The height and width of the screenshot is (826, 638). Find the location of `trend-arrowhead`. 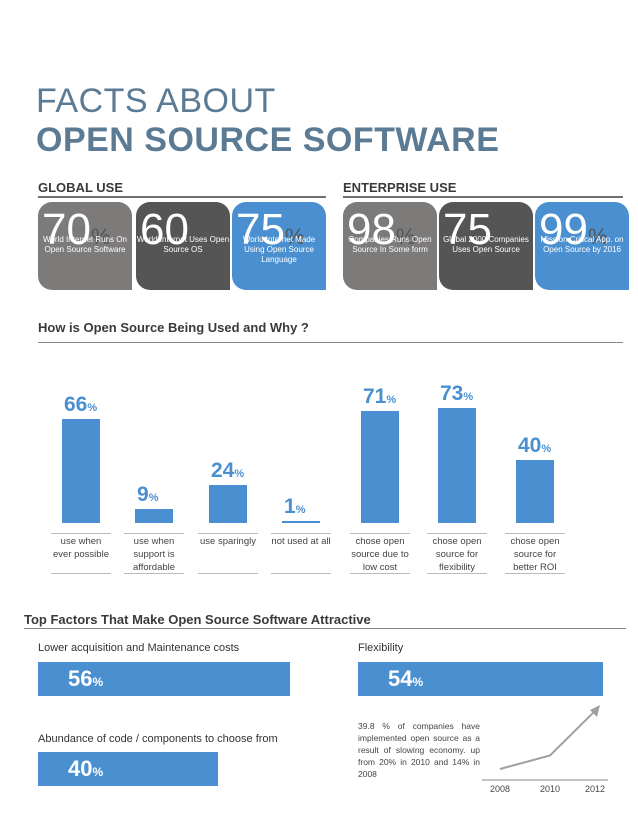

trend-arrowhead is located at coordinates (595, 710).